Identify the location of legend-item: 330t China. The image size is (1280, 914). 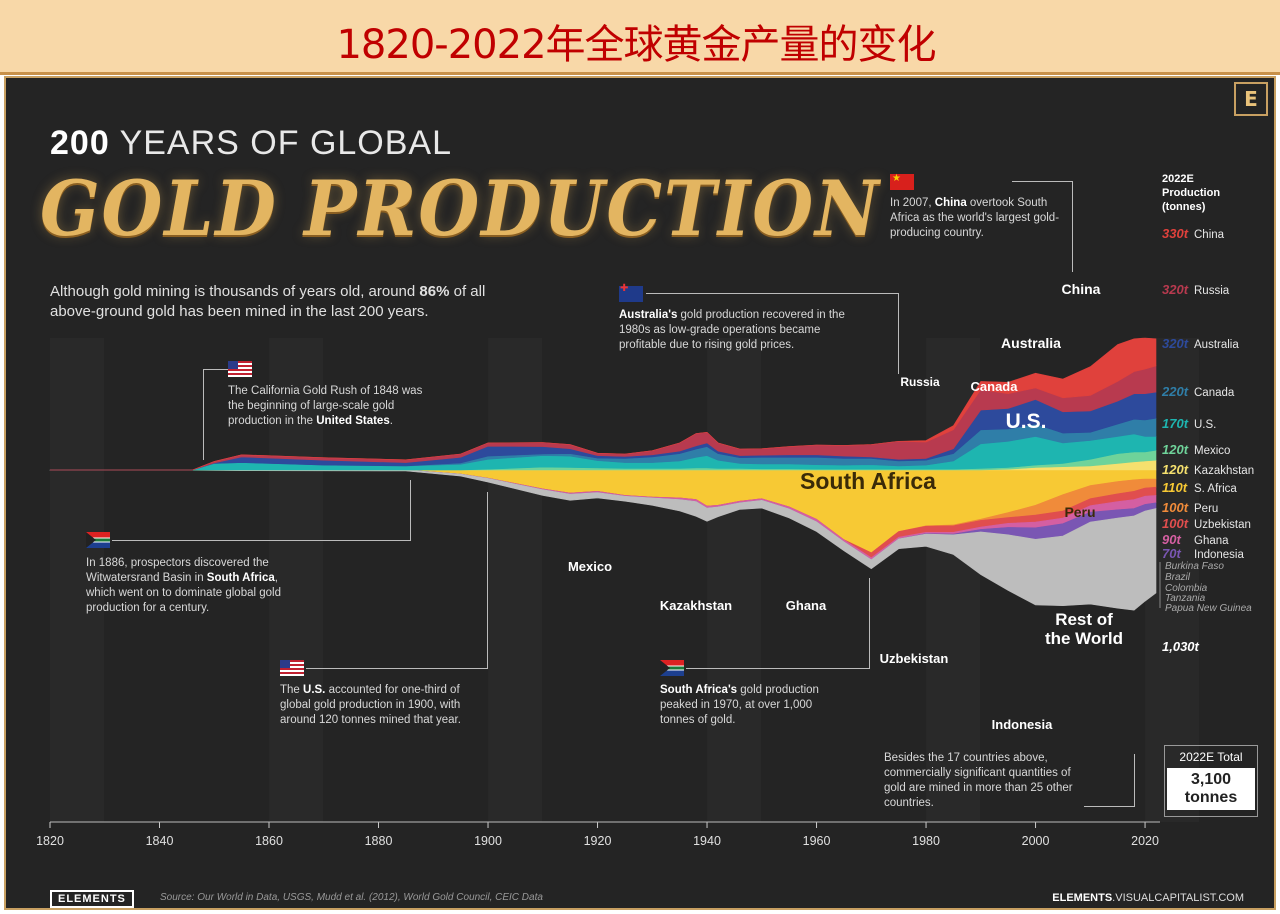
(1193, 233).